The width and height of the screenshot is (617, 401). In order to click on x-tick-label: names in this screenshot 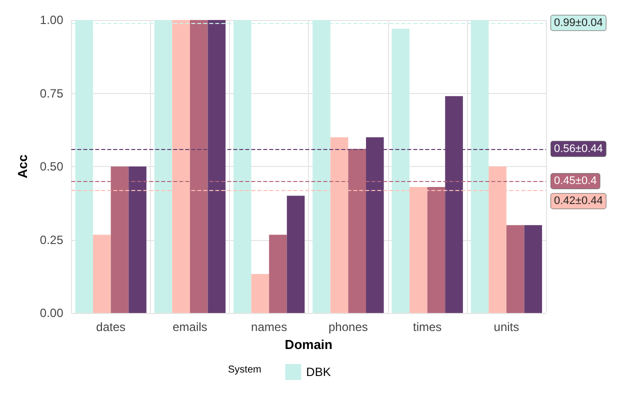, I will do `click(269, 327)`.